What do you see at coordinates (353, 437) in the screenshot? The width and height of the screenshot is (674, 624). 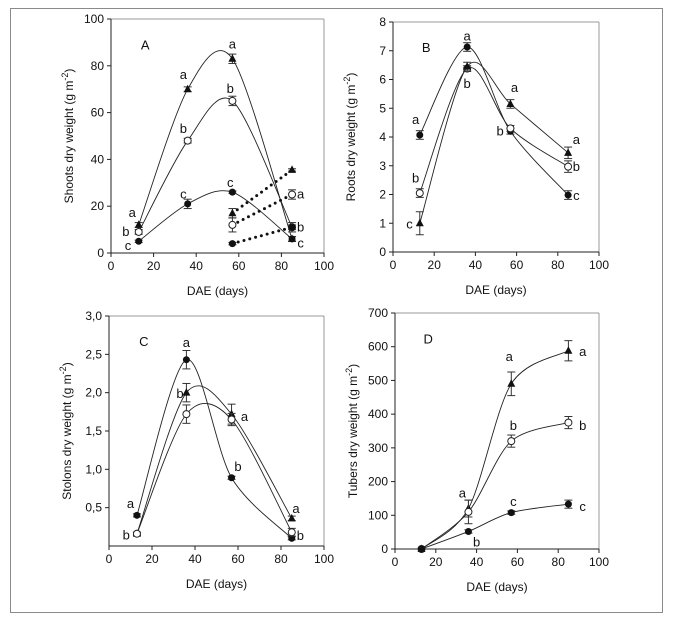 I see `y-axis-title-main: Tubers dry weight (g m` at bounding box center [353, 437].